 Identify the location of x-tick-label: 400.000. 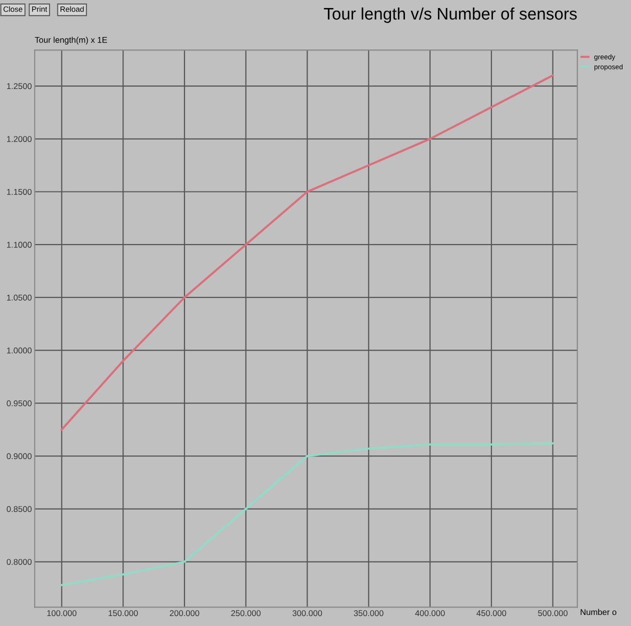
(430, 613).